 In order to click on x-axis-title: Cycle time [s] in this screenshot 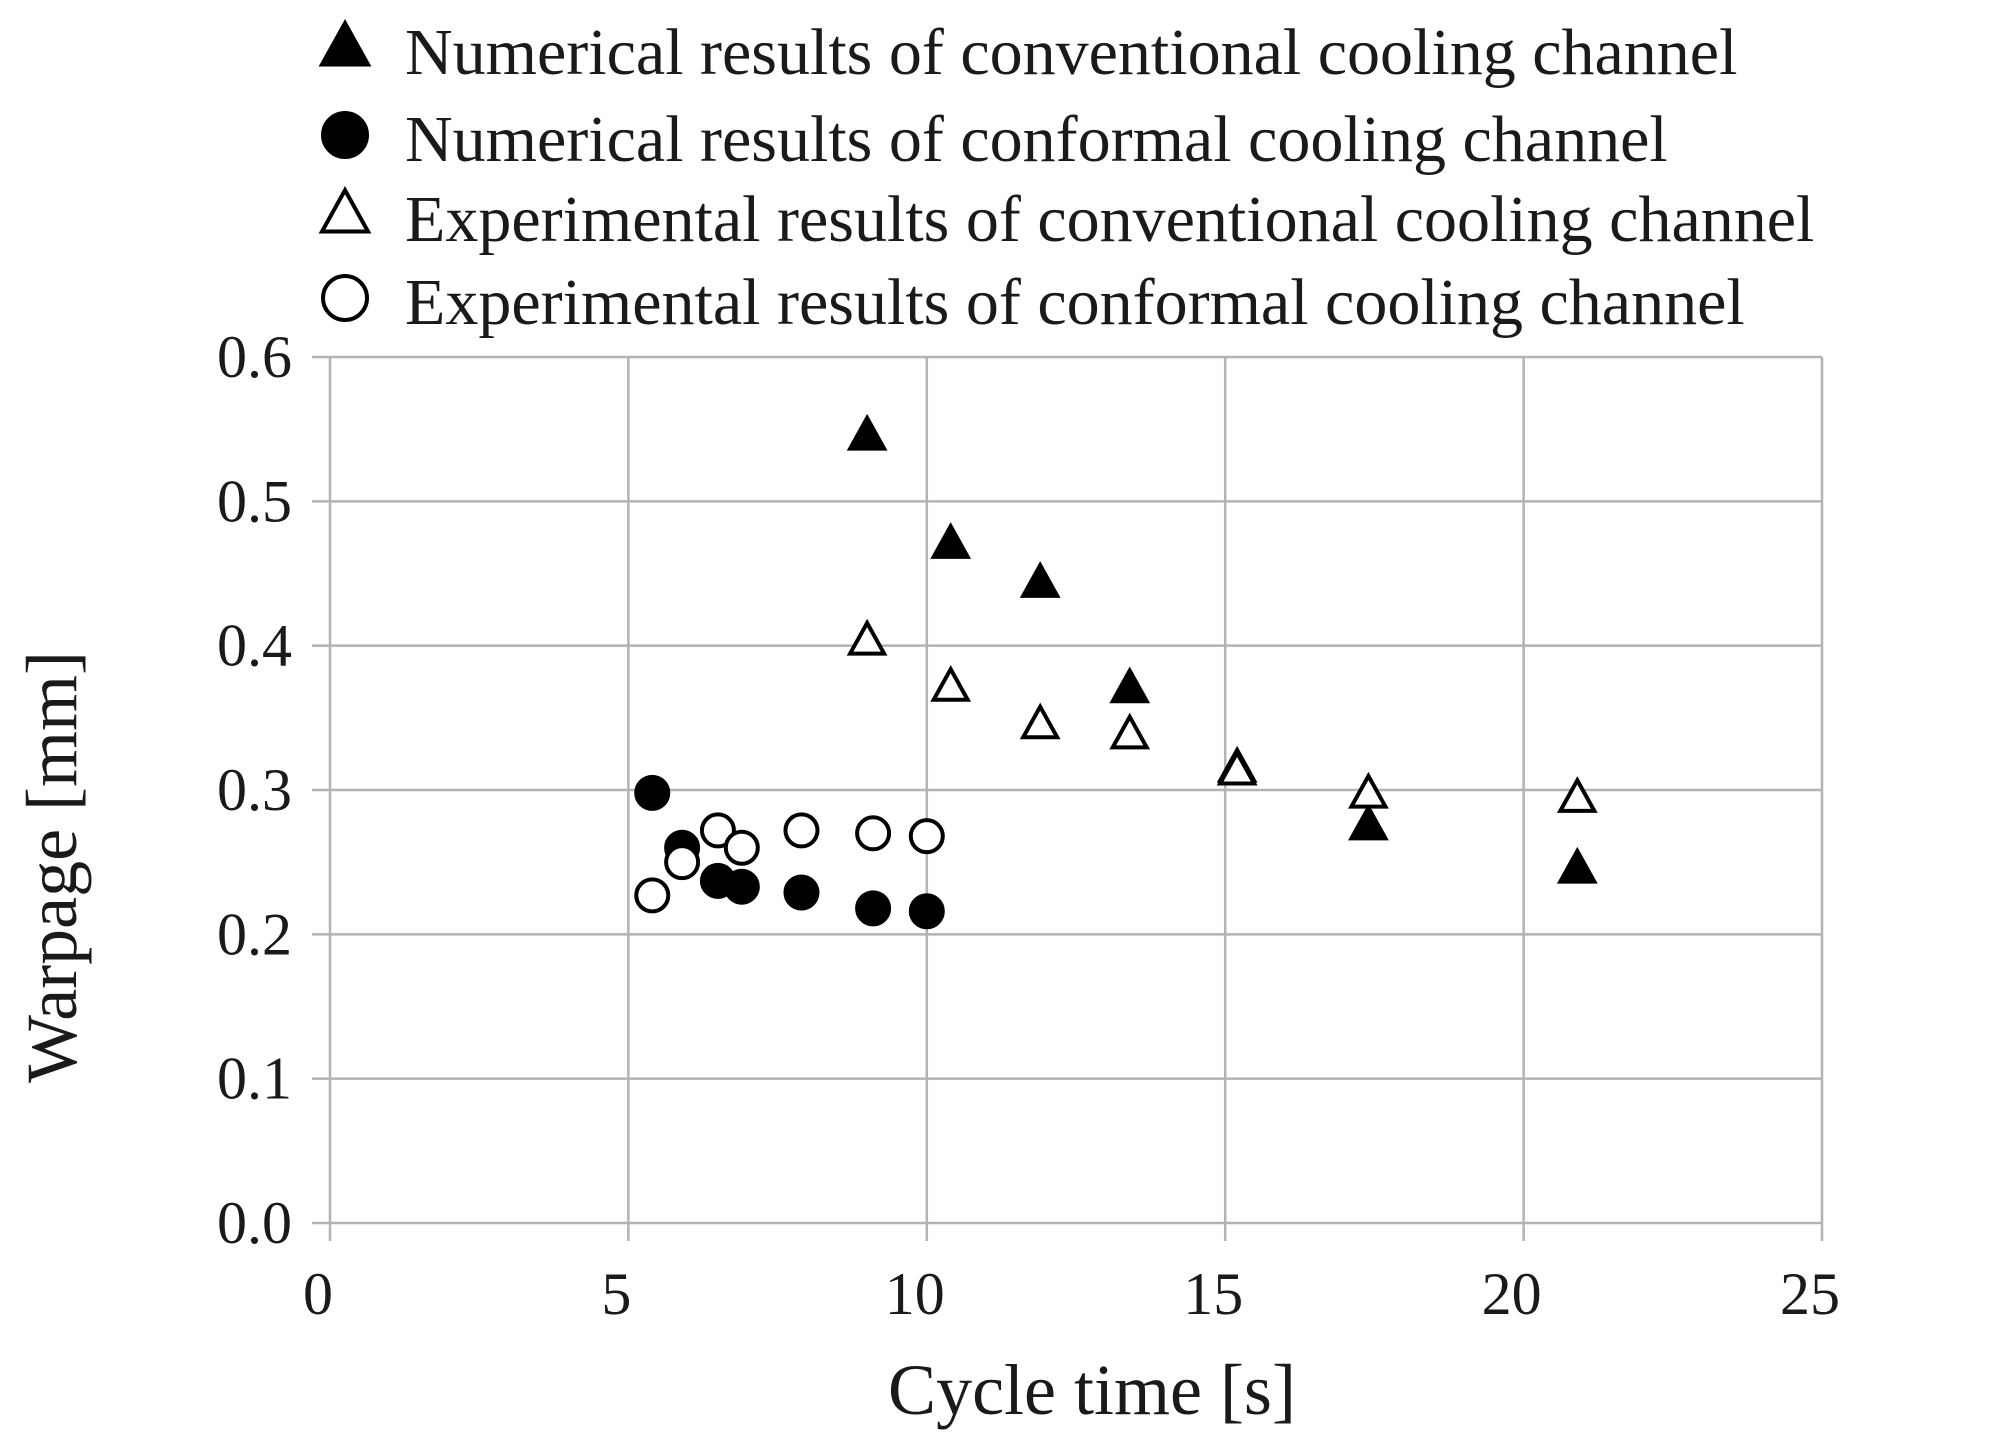, I will do `click(1092, 1390)`.